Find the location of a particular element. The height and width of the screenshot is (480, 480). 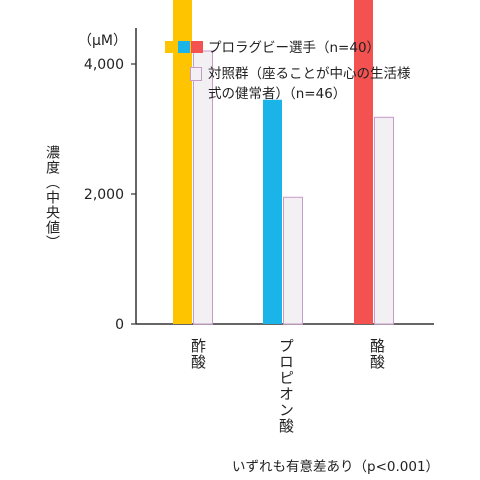

y-tick-label: 0 is located at coordinates (119, 325).